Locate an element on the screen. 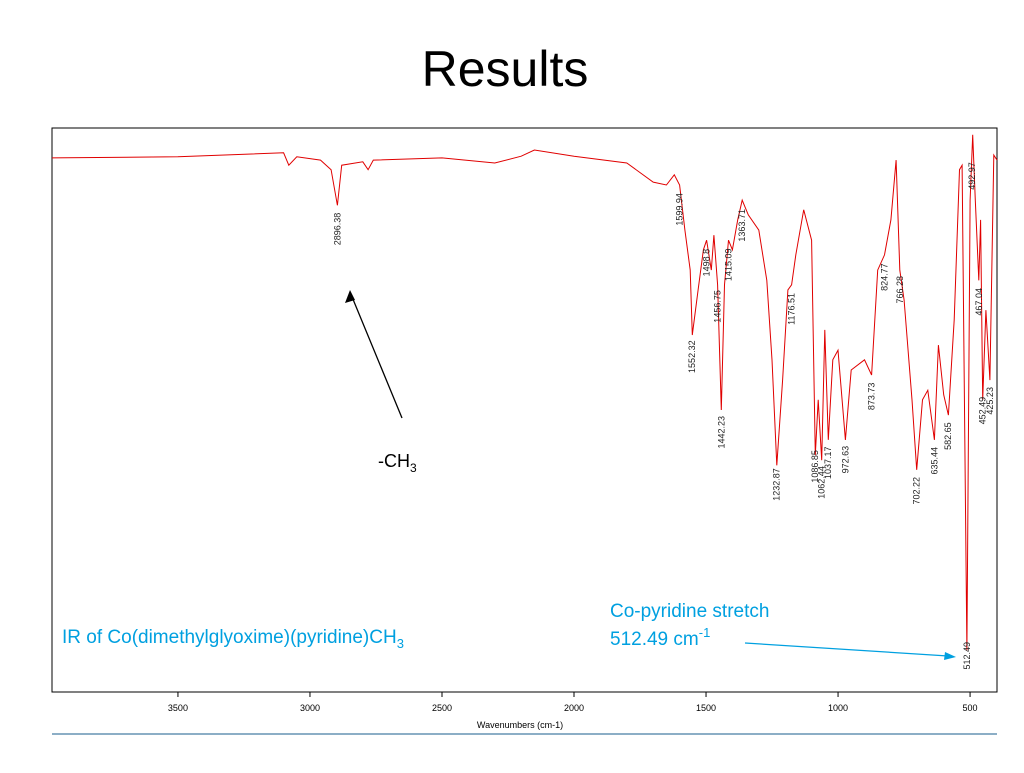 The image size is (1024, 773). peak-label: 702.22 is located at coordinates (917, 491).